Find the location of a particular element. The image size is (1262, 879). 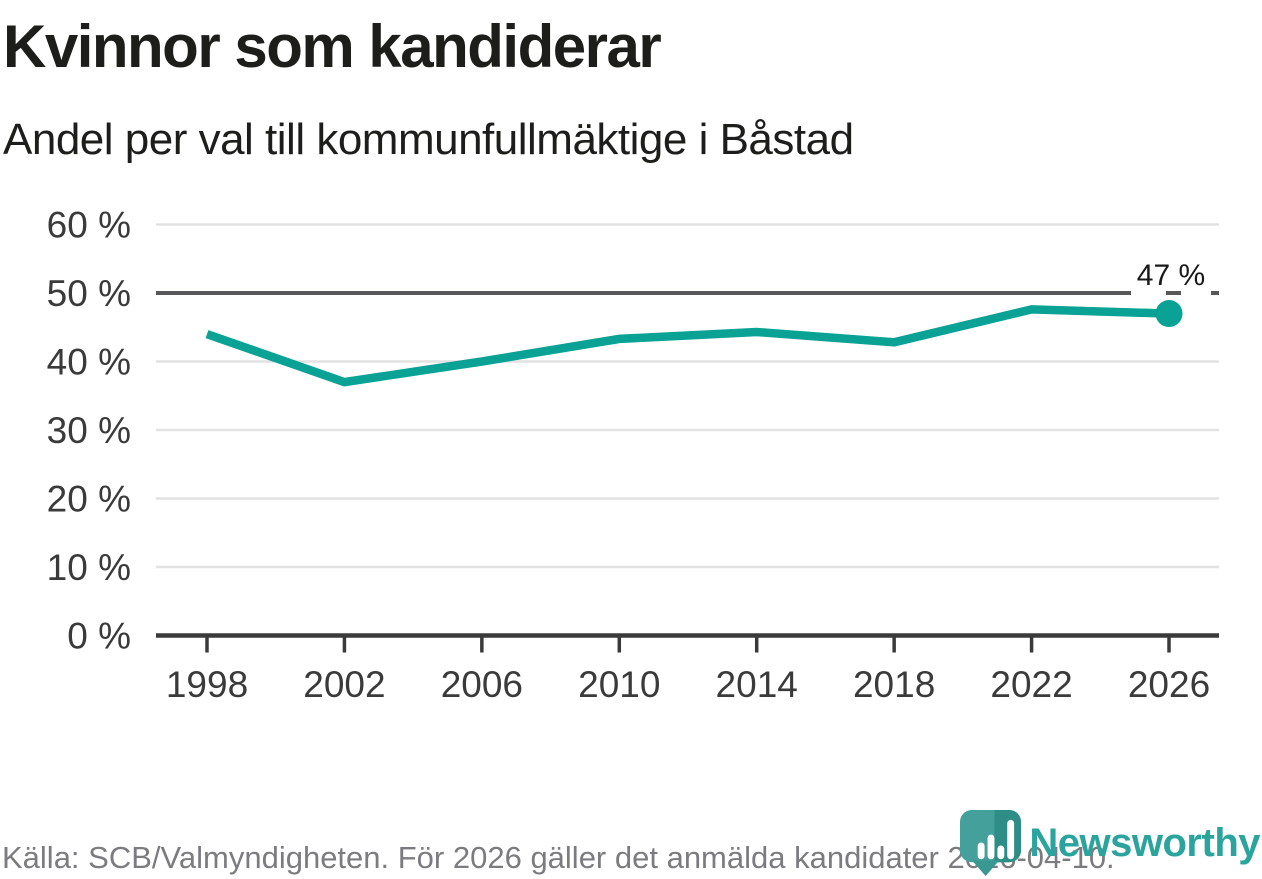

y-tick-label-20: 20 % is located at coordinates (89, 499).